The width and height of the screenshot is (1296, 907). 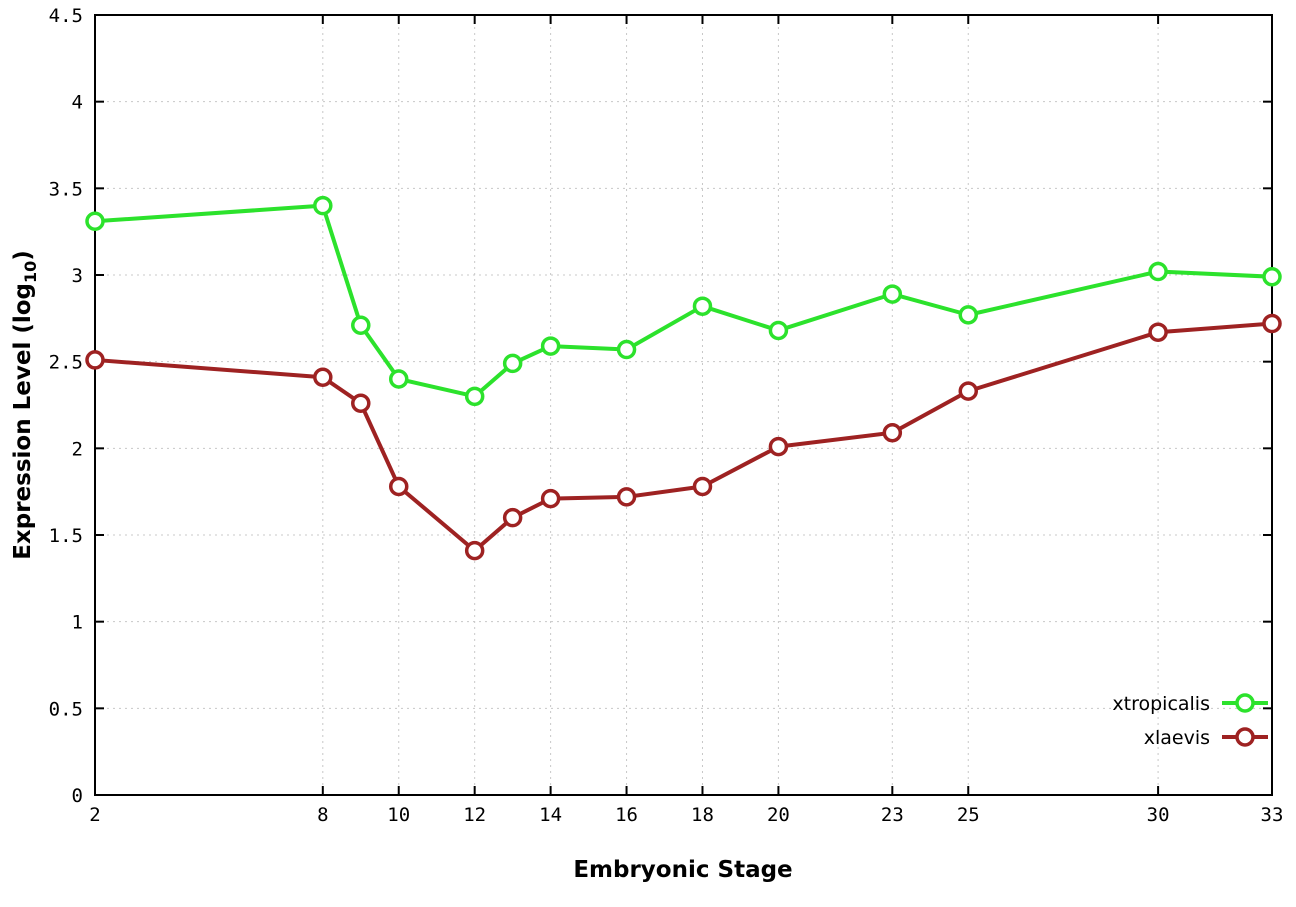 I want to click on x-tick-label: 23, so click(x=892, y=815).